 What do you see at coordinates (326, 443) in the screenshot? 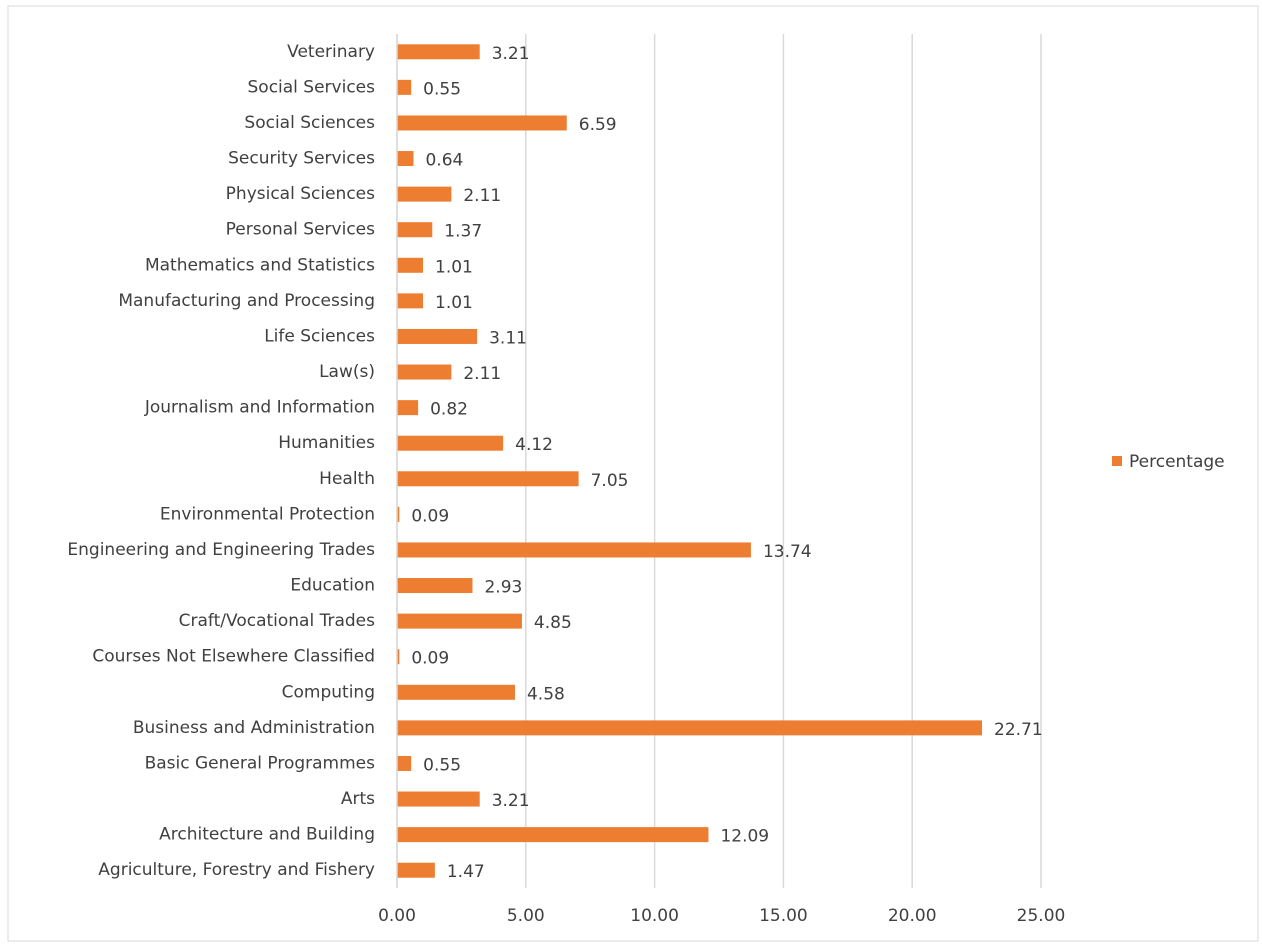
I see `y-tick-label: Humanities` at bounding box center [326, 443].